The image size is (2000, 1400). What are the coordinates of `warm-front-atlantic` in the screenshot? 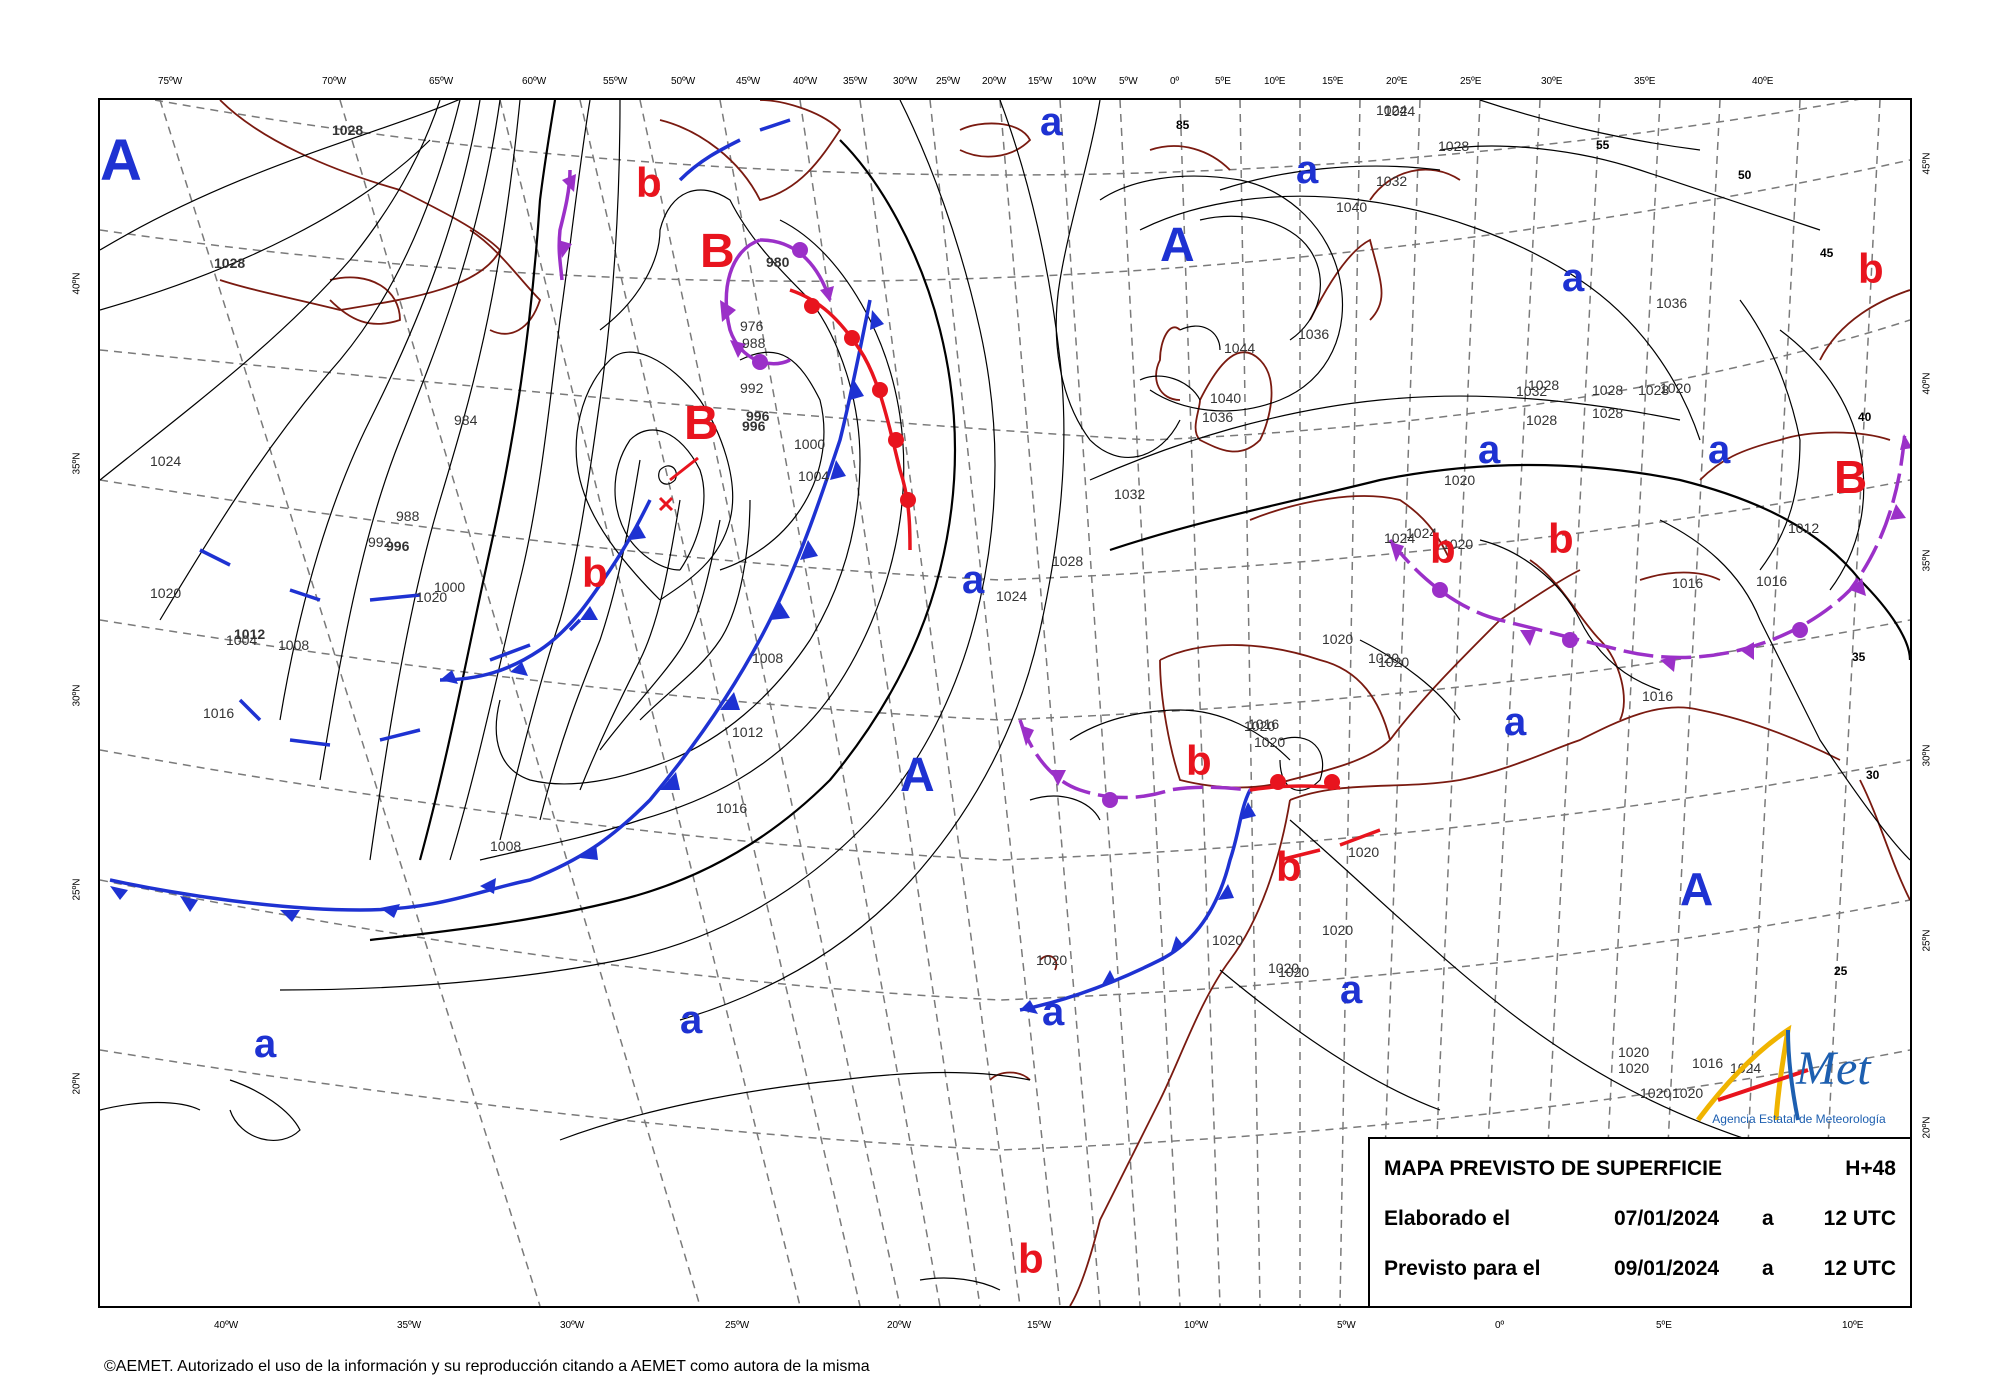 It's located at (850, 419).